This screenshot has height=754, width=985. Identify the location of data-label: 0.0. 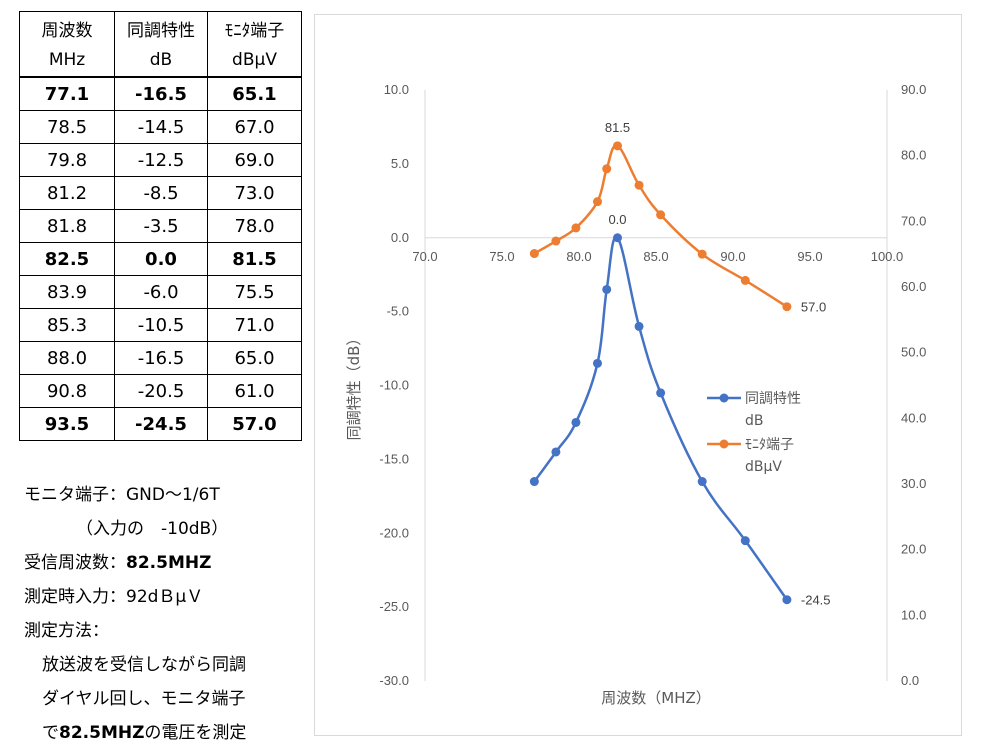
(617, 219).